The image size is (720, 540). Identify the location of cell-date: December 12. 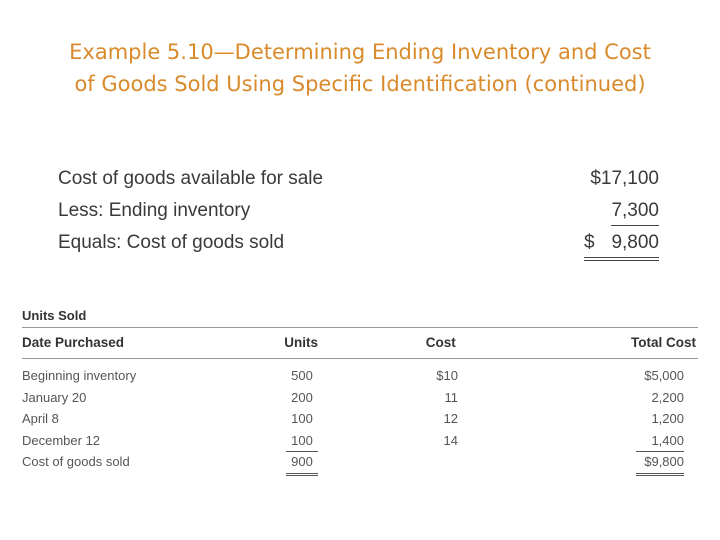
(61, 440).